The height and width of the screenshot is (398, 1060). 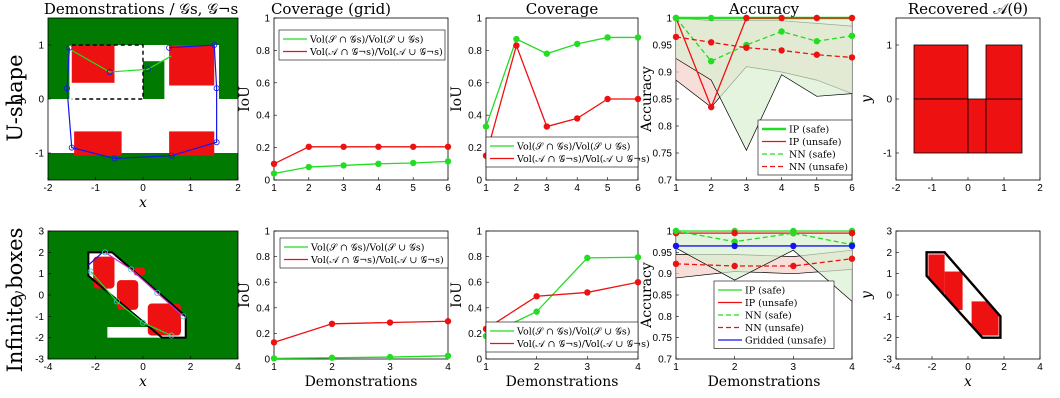 What do you see at coordinates (764, 382) in the screenshot?
I see `x-axis-label: Demonstrations` at bounding box center [764, 382].